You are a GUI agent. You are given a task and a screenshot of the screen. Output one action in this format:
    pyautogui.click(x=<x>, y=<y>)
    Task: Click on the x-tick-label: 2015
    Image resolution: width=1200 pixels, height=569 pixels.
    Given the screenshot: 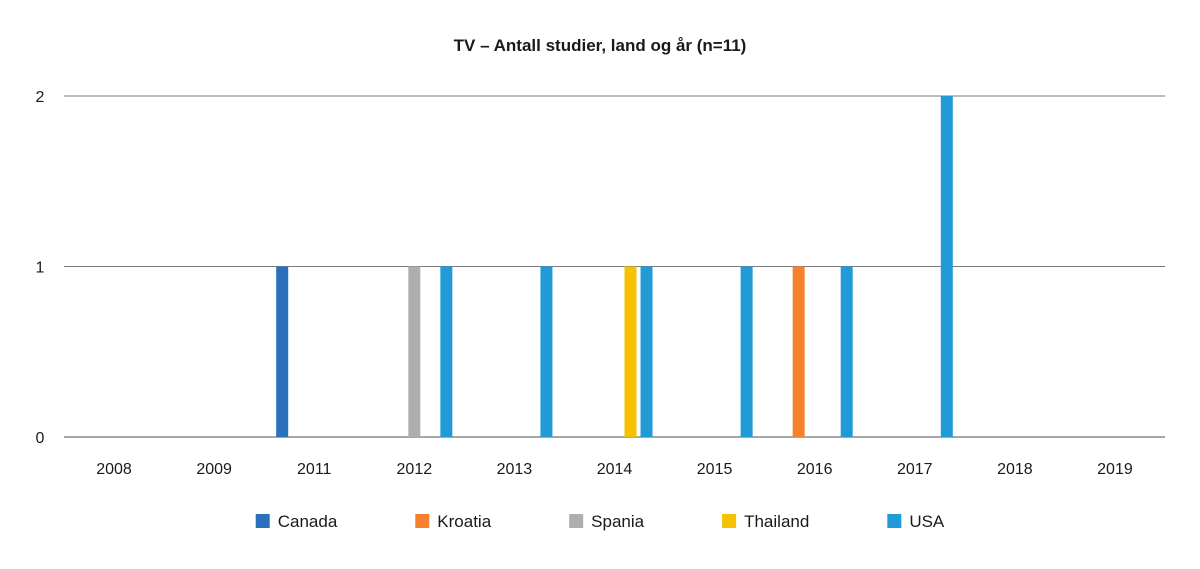 What is the action you would take?
    pyautogui.click(x=715, y=469)
    